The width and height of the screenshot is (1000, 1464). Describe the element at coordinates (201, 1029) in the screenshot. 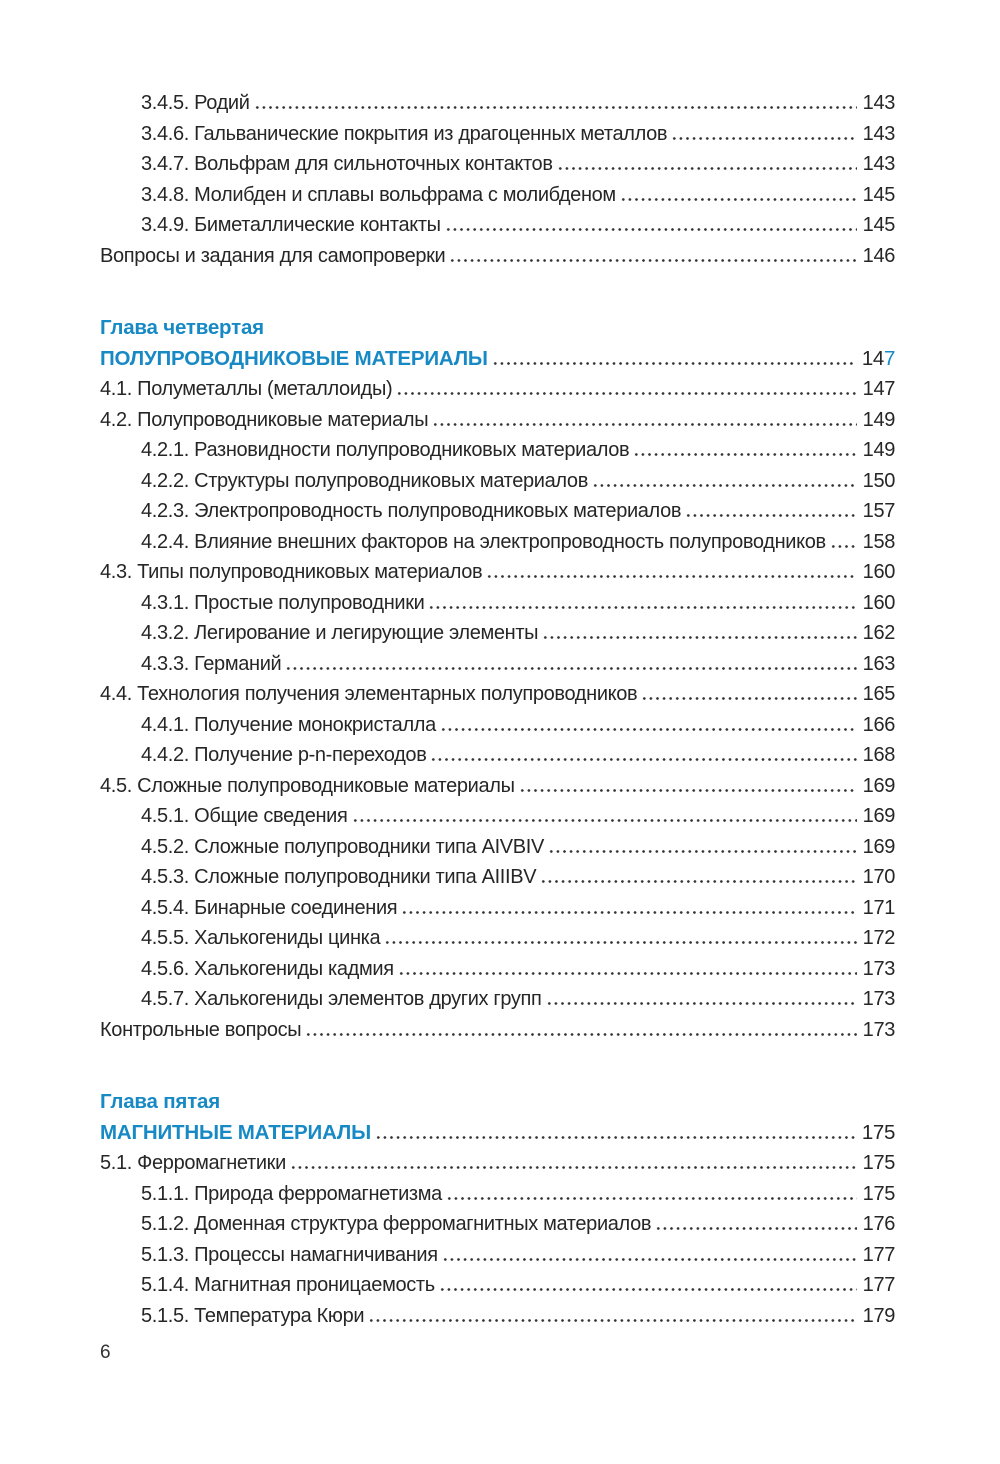

I see `toc-entry-label: Контрольные вопросы` at that location.